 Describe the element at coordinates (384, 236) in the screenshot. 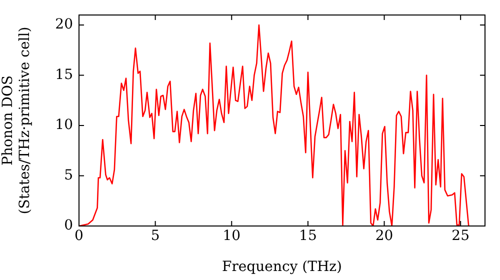

I see `x-tick-label: 20` at that location.